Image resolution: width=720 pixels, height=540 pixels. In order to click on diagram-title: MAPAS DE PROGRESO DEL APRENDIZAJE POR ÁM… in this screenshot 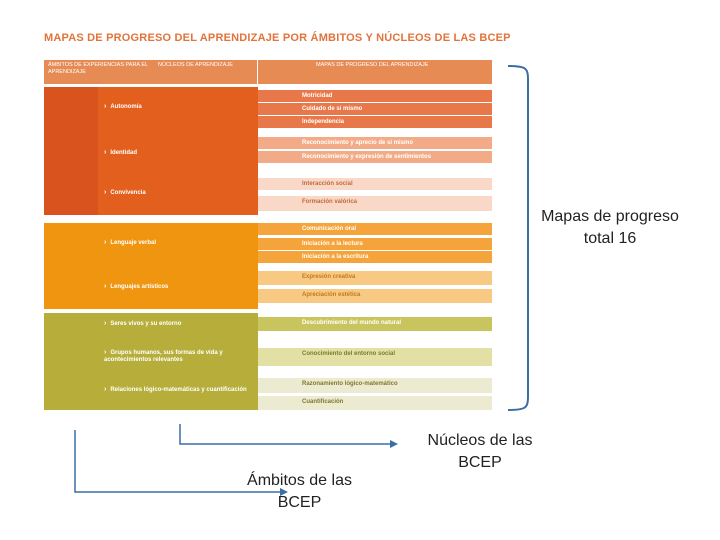, I will do `click(277, 38)`.